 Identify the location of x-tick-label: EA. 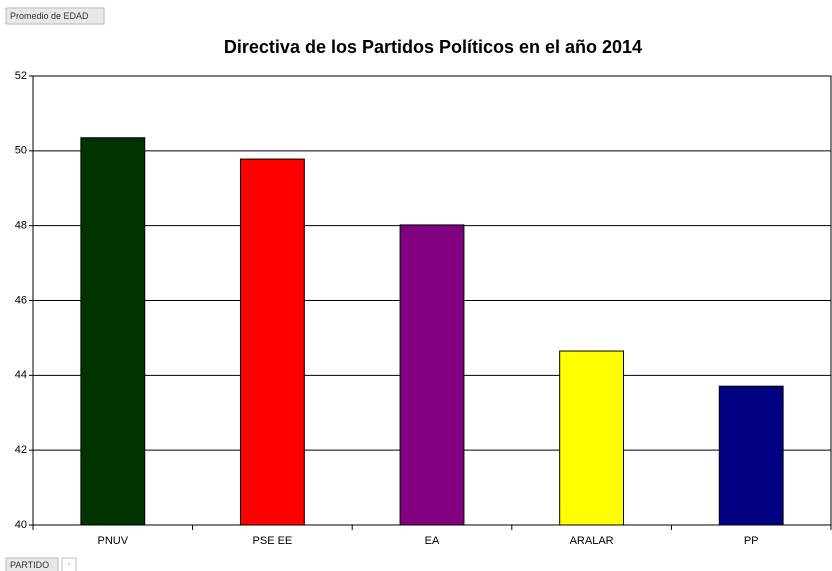
(432, 541).